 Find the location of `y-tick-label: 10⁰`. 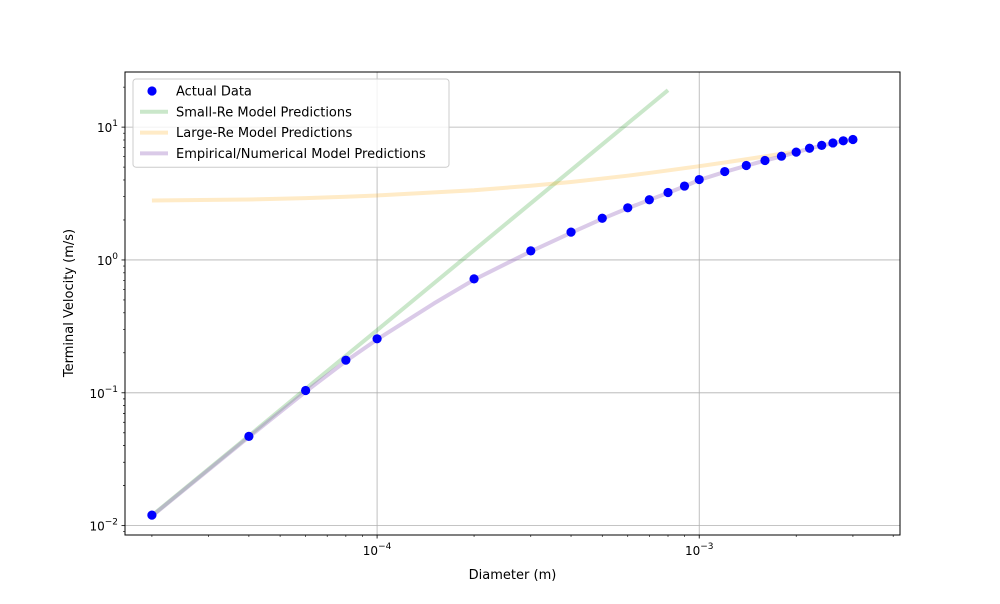

y-tick-label: 10⁰ is located at coordinates (107, 260).